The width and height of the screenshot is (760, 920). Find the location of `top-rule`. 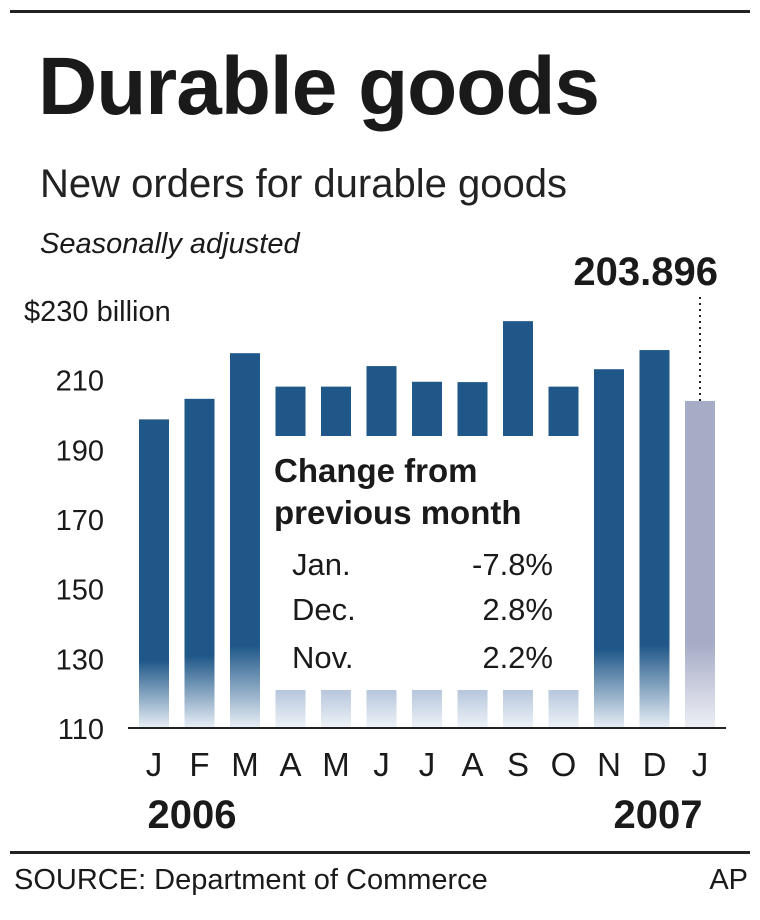

top-rule is located at coordinates (380, 11).